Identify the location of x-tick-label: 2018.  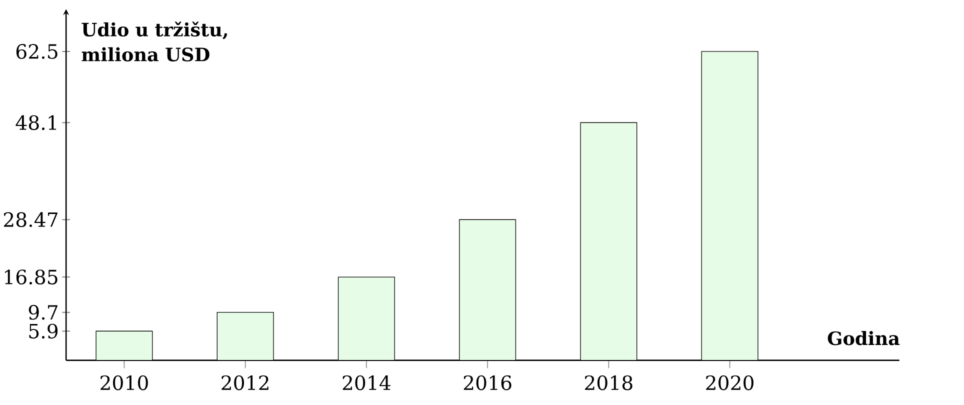
(608, 382).